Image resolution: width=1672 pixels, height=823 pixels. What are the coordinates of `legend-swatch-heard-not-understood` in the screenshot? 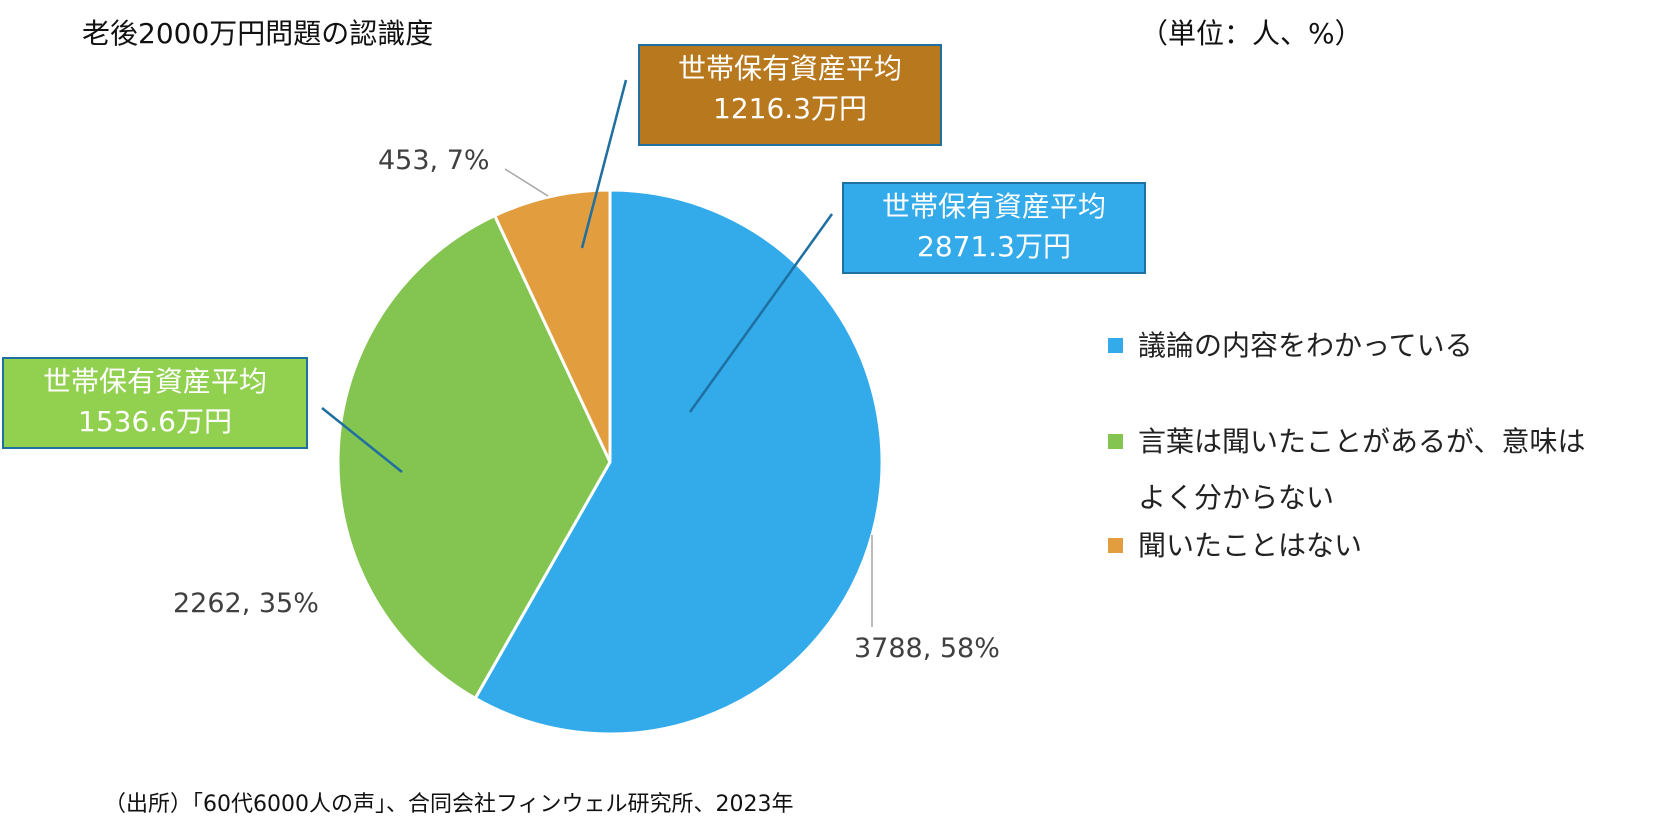 It's located at (1115, 441).